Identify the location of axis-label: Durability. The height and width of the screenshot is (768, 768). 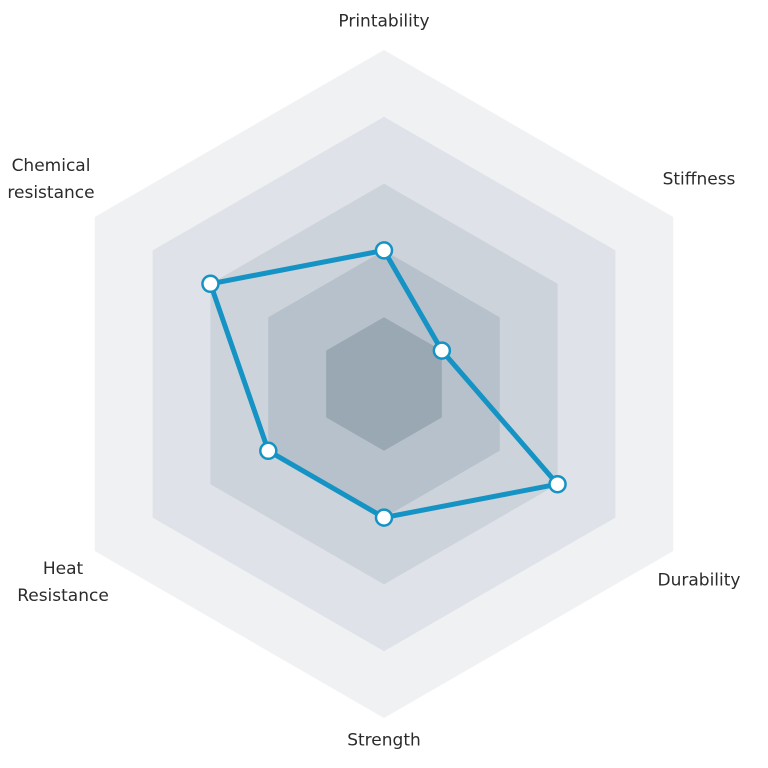
(699, 580).